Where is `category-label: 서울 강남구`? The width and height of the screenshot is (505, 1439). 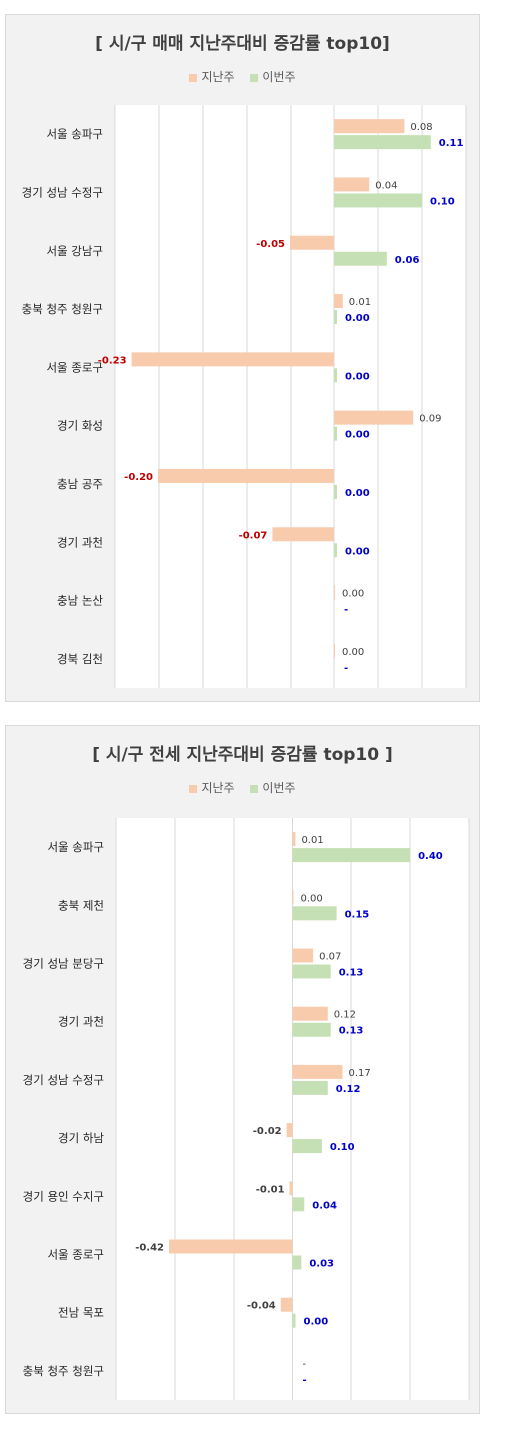
category-label: 서울 강남구 is located at coordinates (74, 251).